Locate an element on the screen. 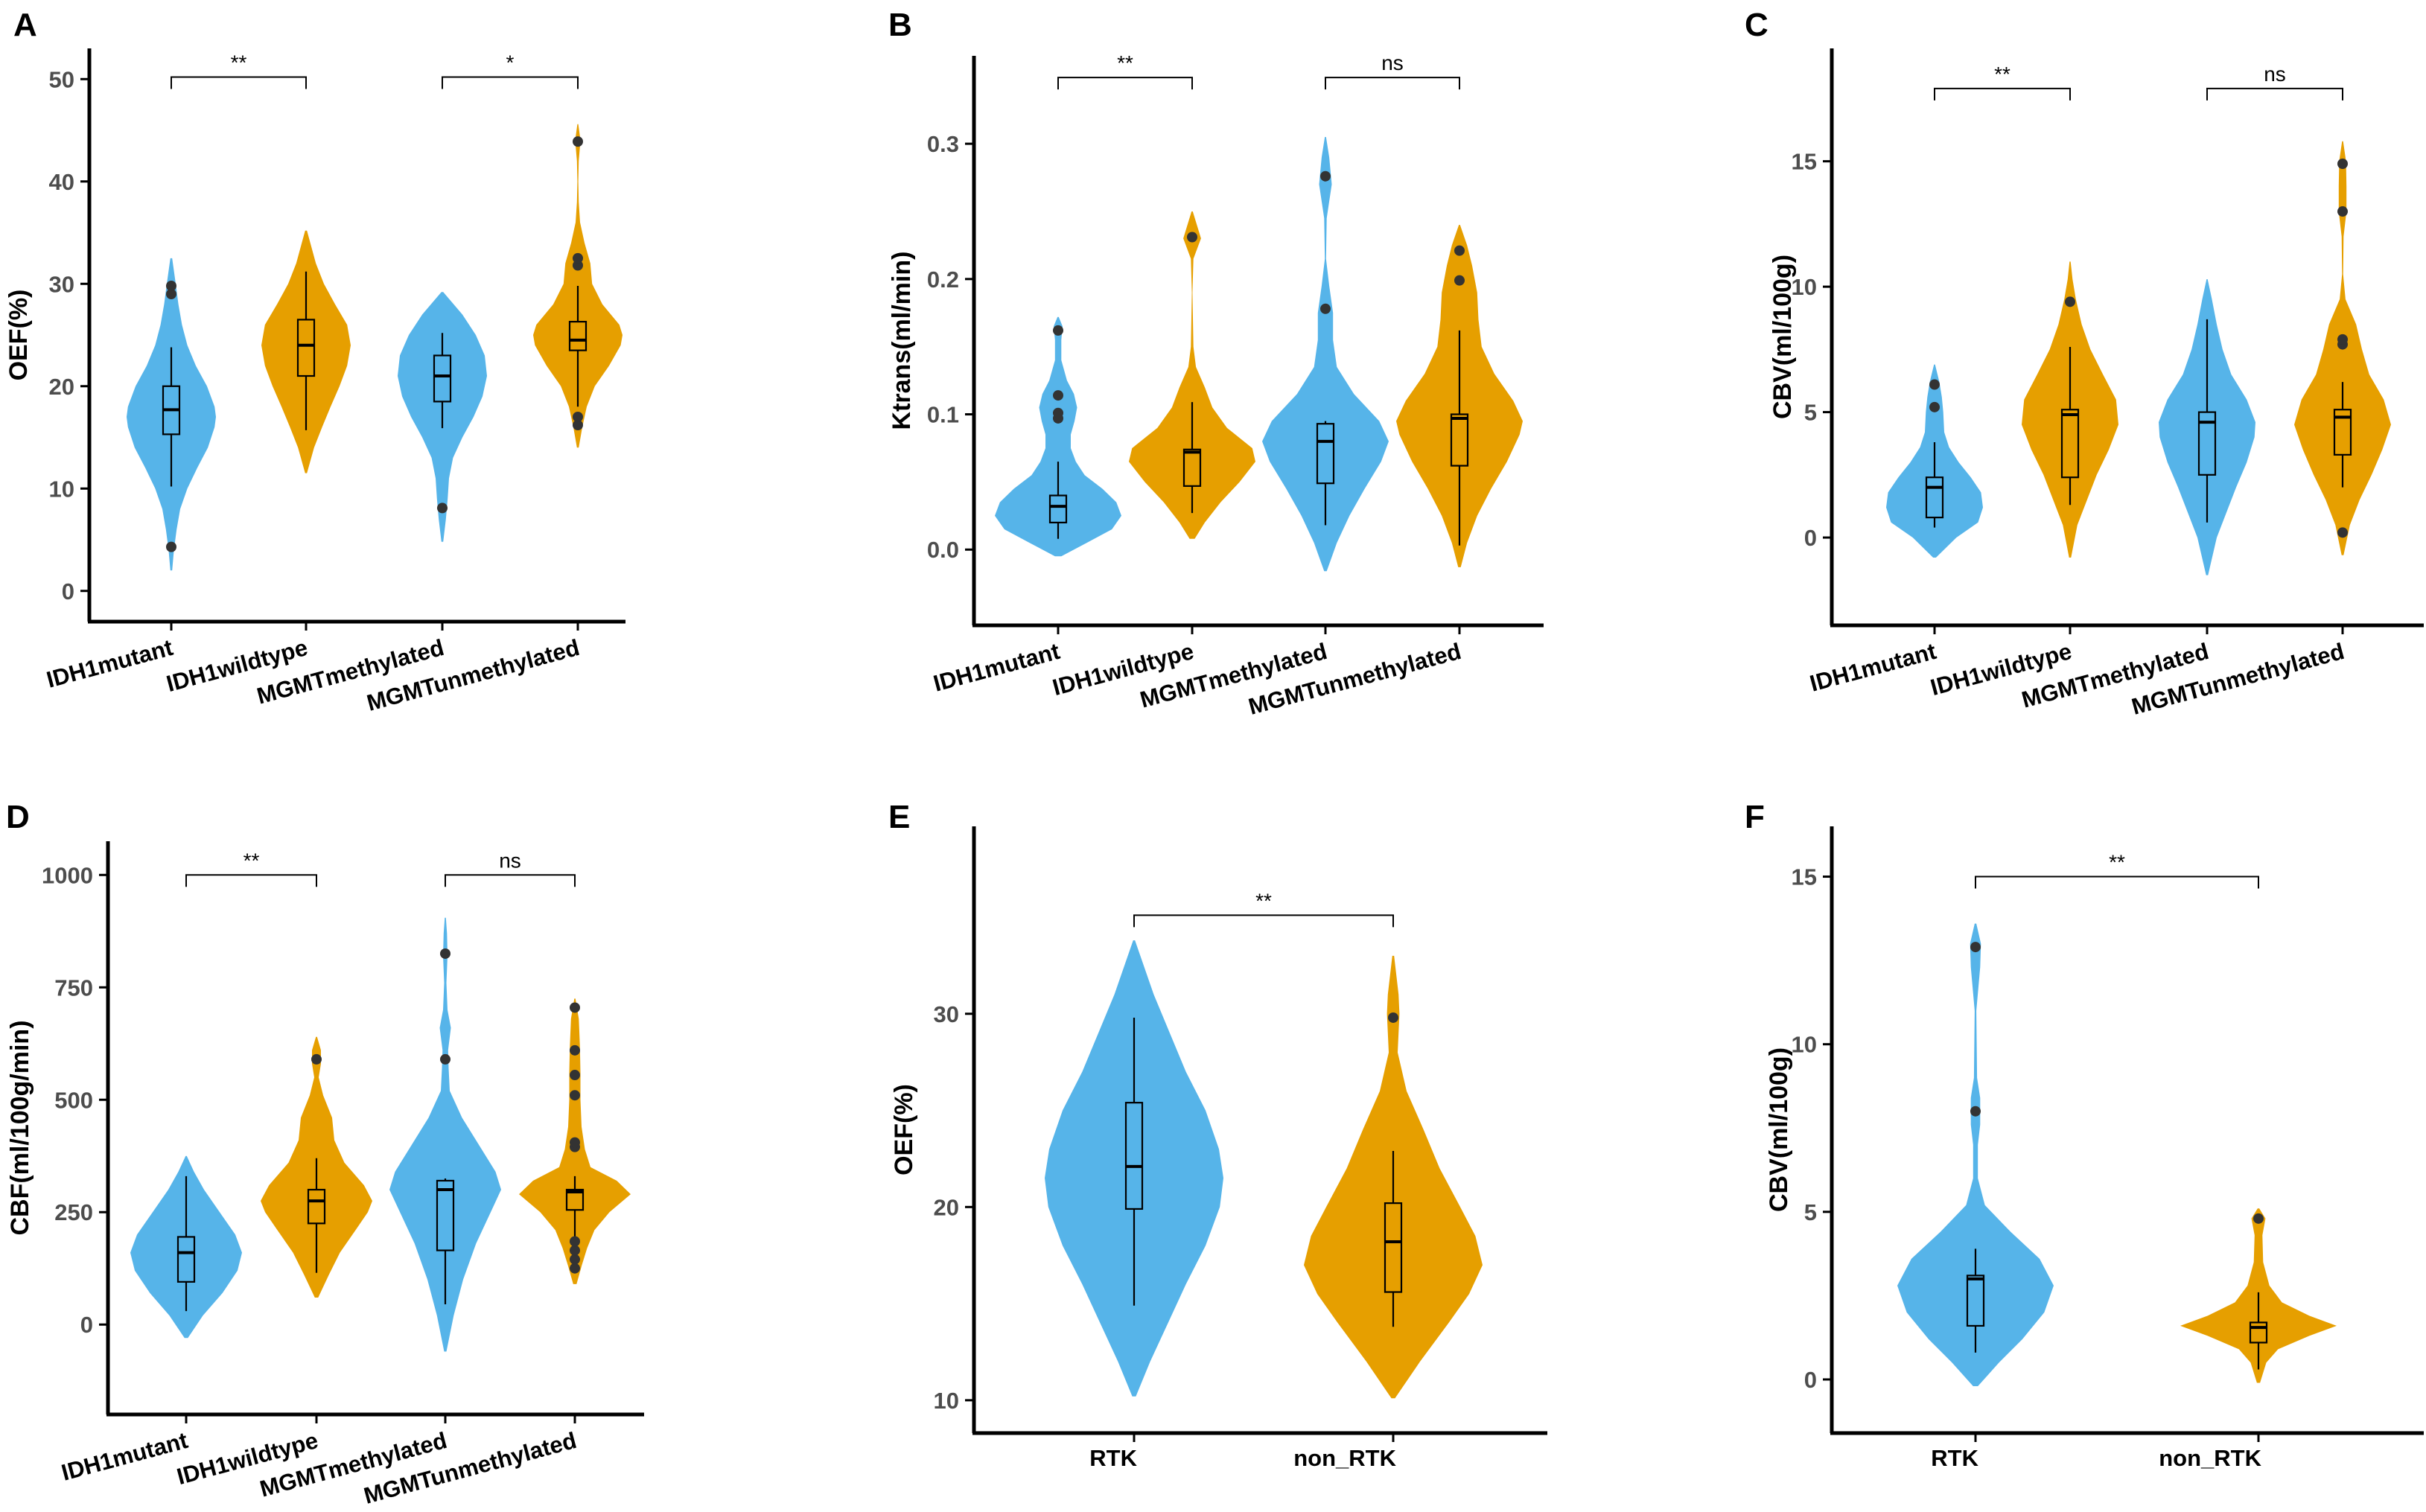  y-tick-label: 250 is located at coordinates (73, 1212).